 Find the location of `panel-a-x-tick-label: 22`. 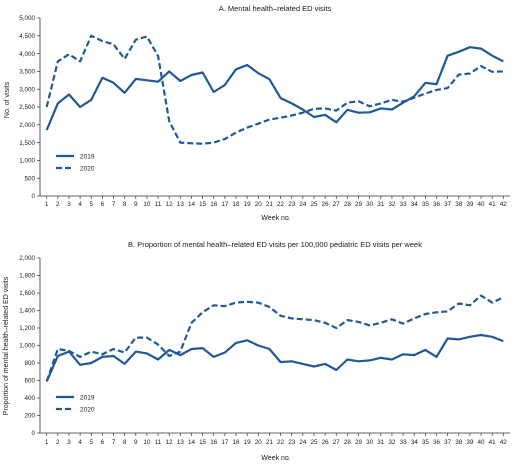

panel-a-x-tick-label: 22 is located at coordinates (281, 204).